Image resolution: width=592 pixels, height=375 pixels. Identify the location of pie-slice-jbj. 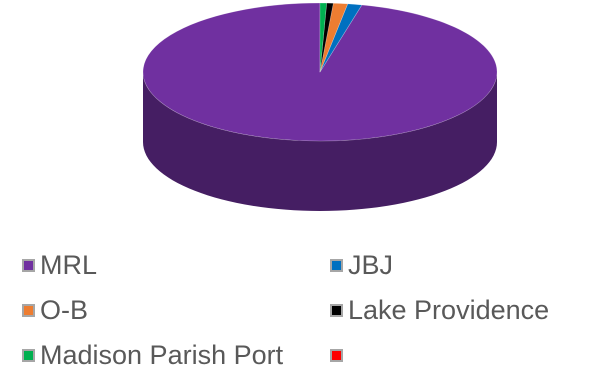
(341, 38).